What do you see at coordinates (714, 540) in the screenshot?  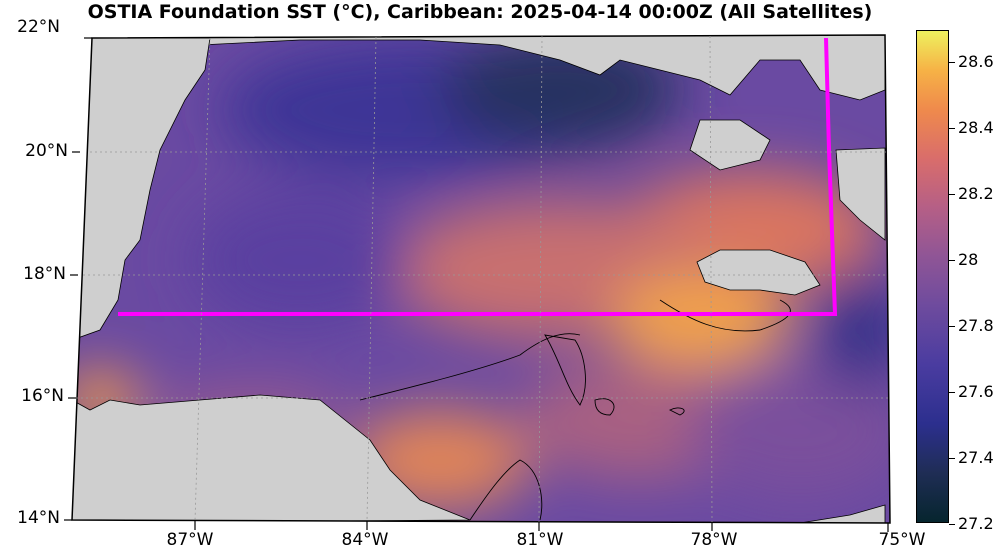 I see `lon-label-78: 78°W` at bounding box center [714, 540].